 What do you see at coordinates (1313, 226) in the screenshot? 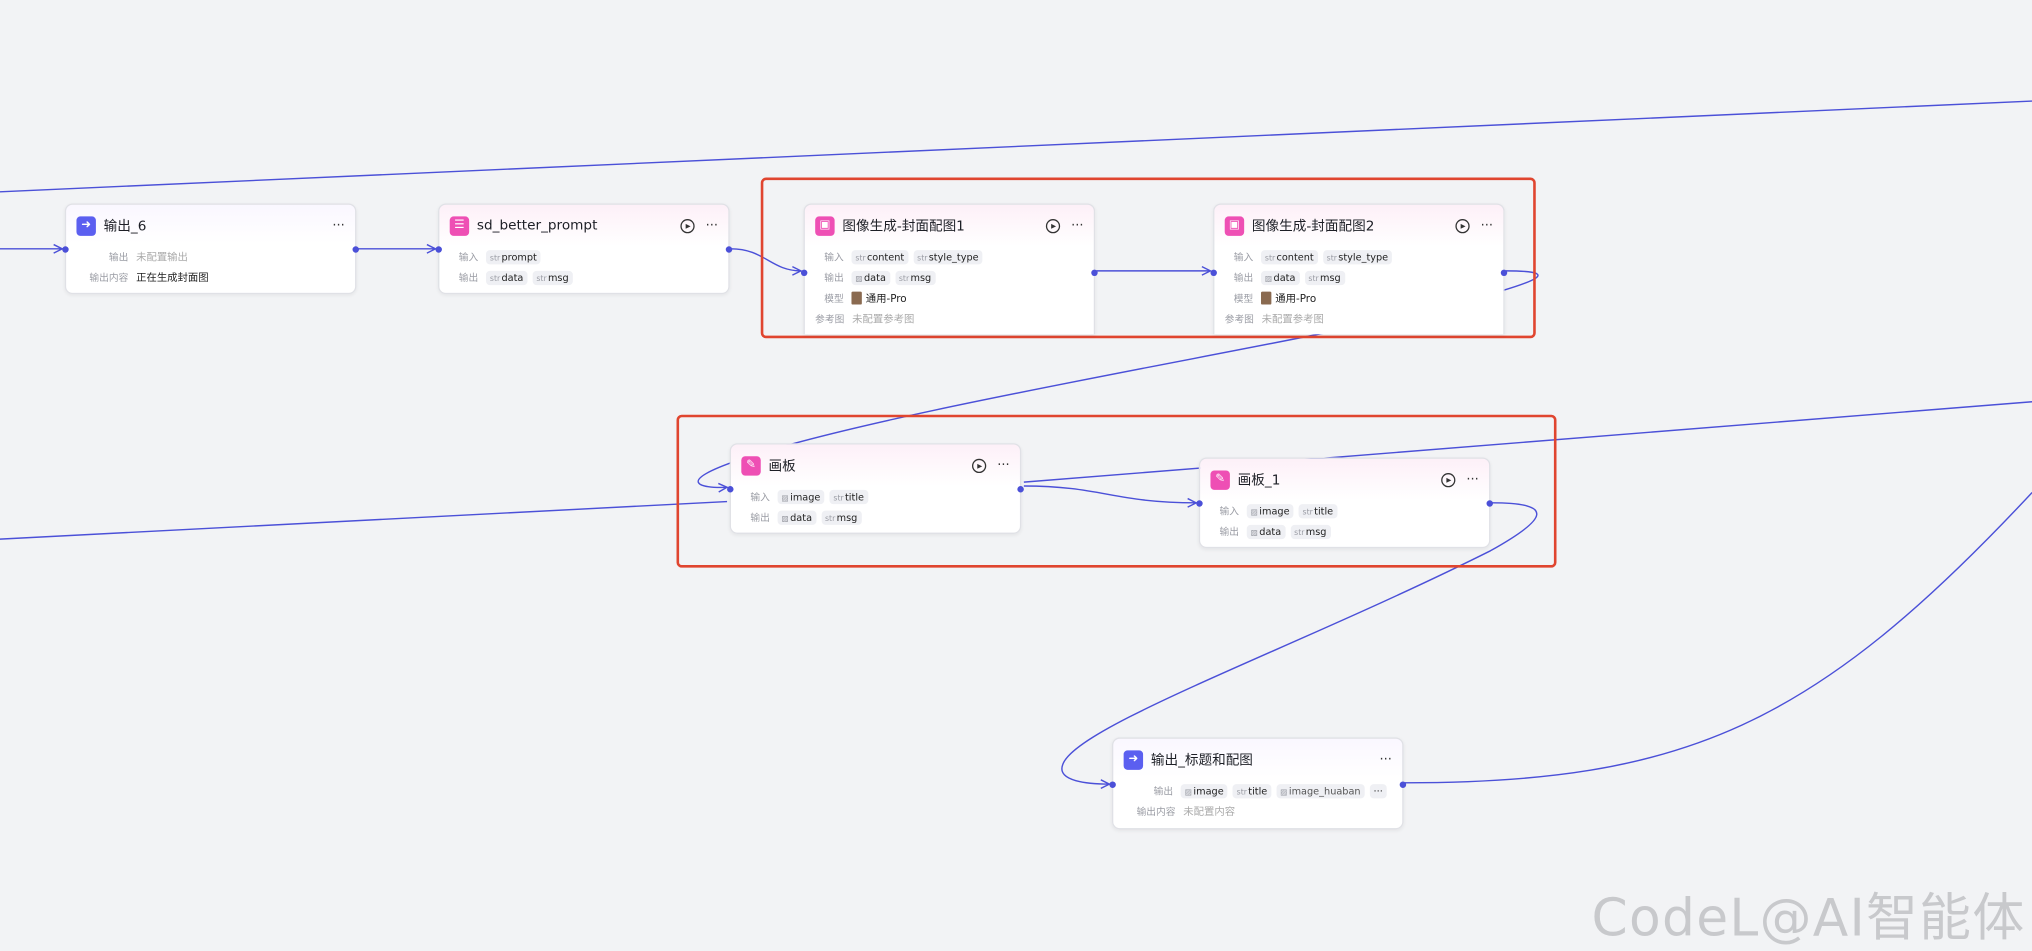
I see `node-title: 图像生成-封面配图2` at bounding box center [1313, 226].